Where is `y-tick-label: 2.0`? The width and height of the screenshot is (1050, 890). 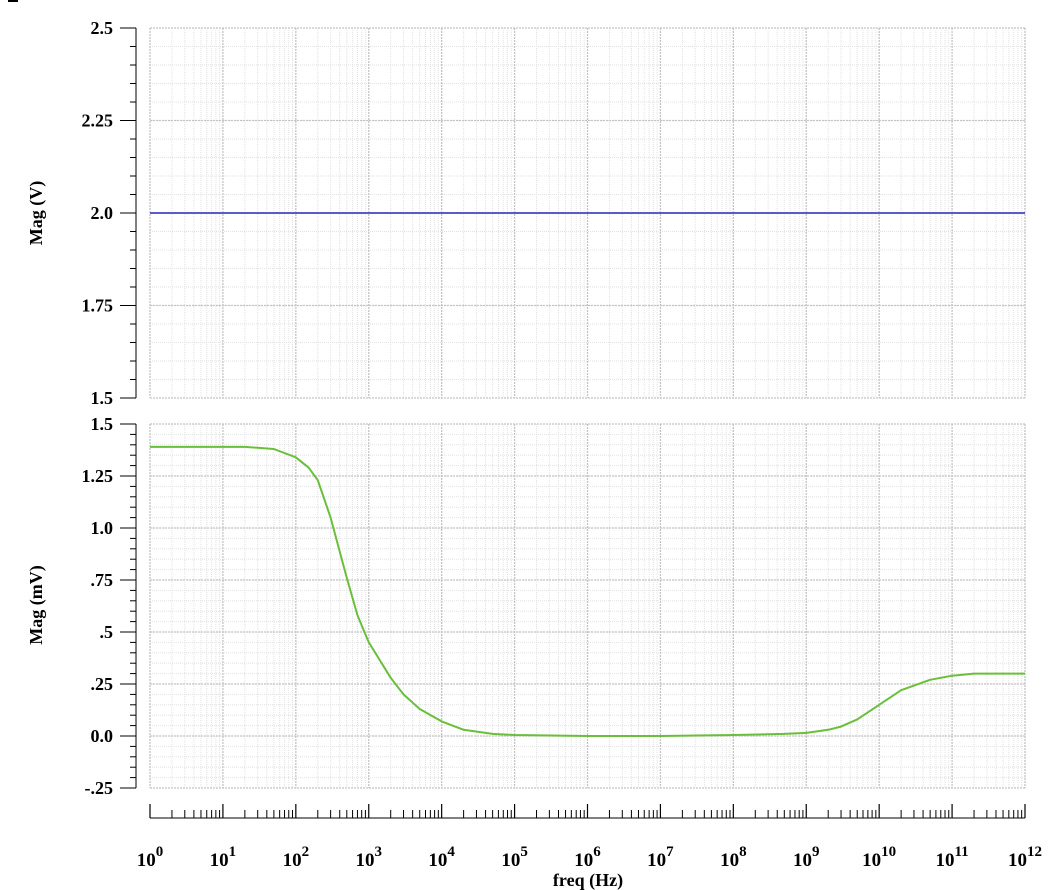
y-tick-label: 2.0 is located at coordinates (102, 213).